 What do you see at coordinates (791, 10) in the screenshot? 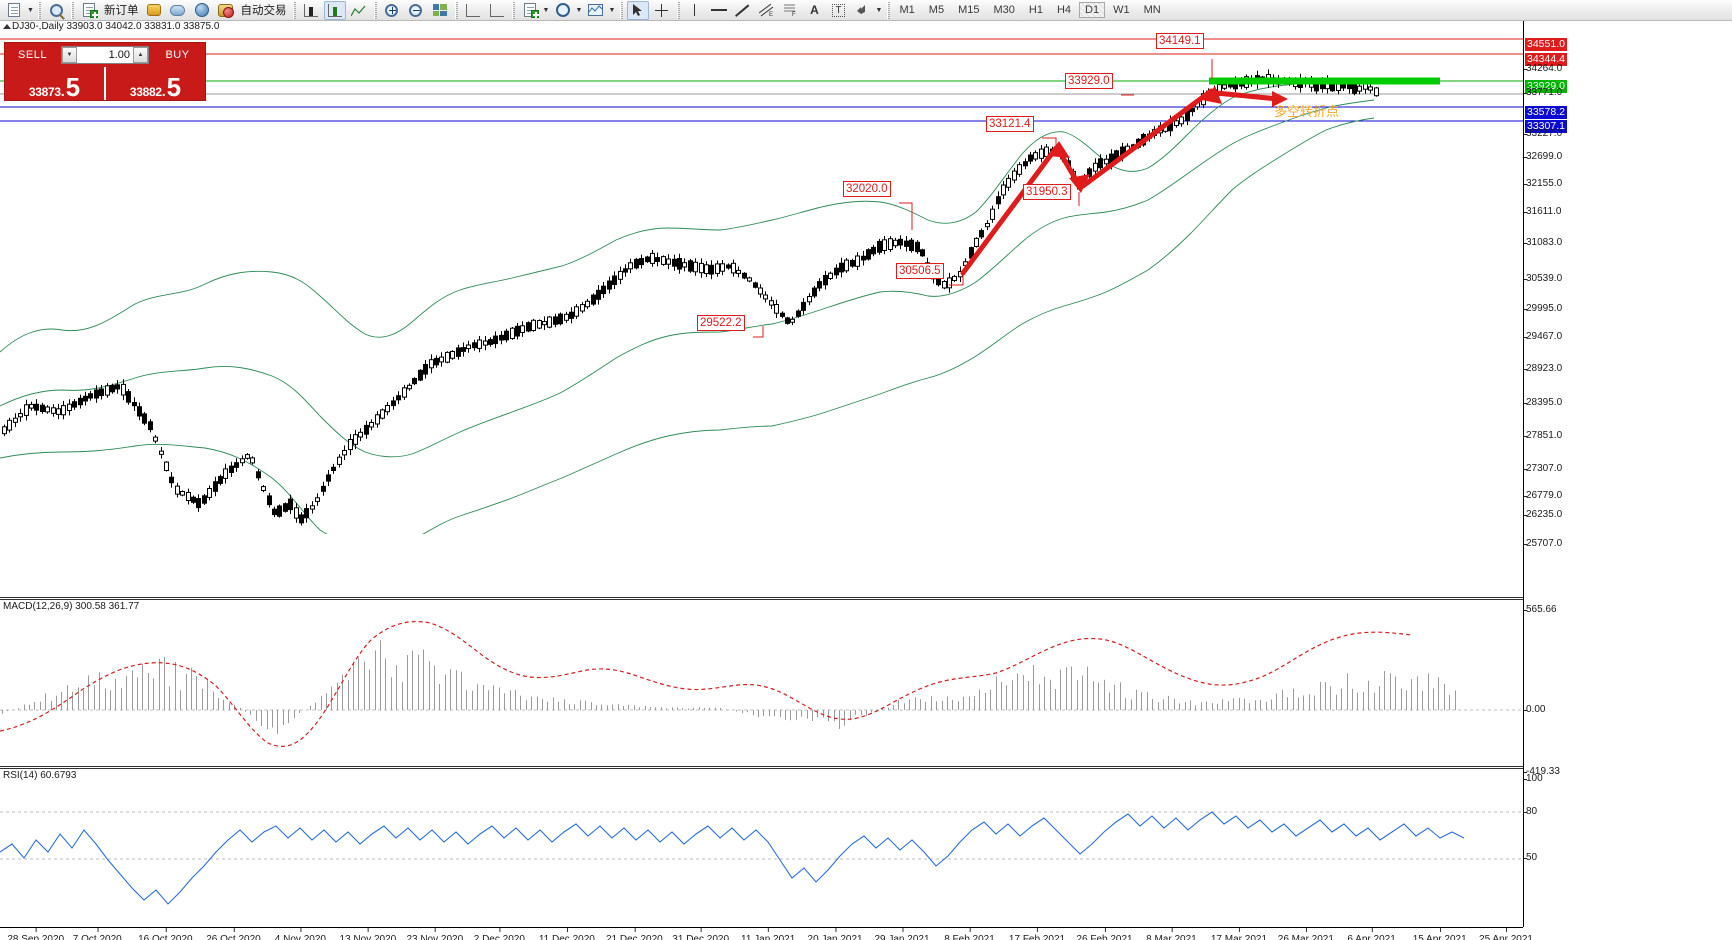
I see `fibonacci-icon: F` at bounding box center [791, 10].